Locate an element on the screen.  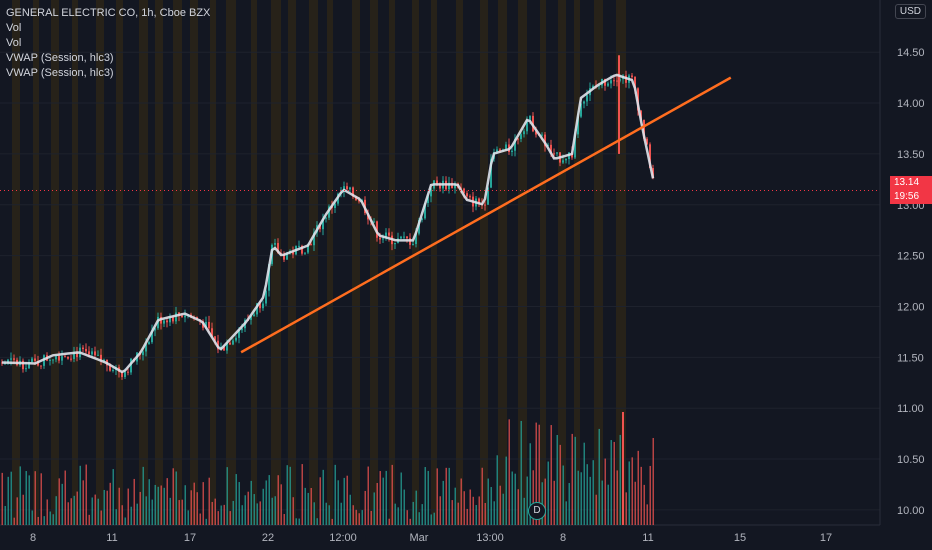
x-tick-label: 8 is located at coordinates (563, 538).